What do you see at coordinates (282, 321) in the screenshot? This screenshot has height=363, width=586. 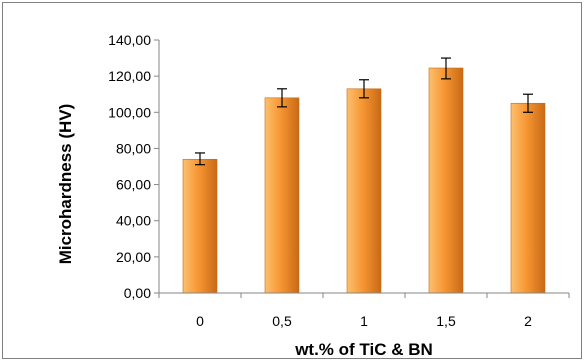 I see `x-tick-label: 0,5` at bounding box center [282, 321].